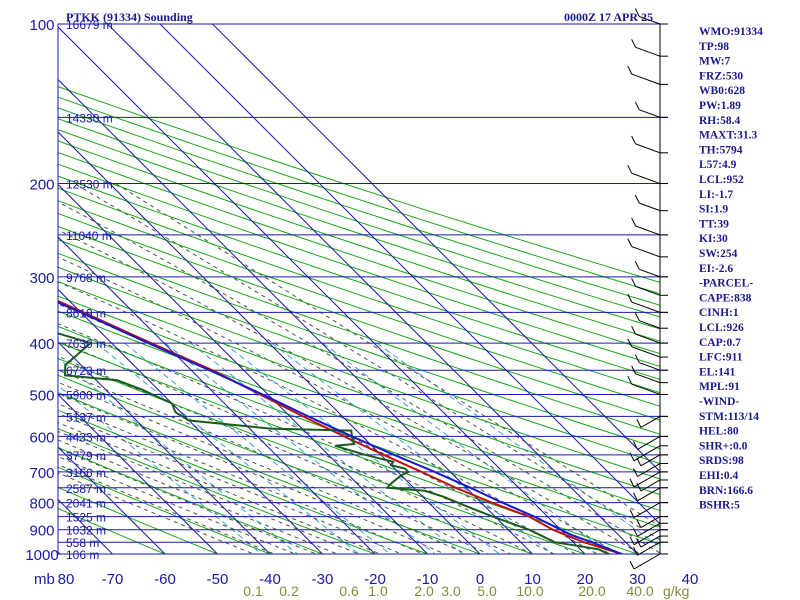 The height and width of the screenshot is (600, 800). What do you see at coordinates (41, 437) in the screenshot?
I see `pressure-label: 600` at bounding box center [41, 437].